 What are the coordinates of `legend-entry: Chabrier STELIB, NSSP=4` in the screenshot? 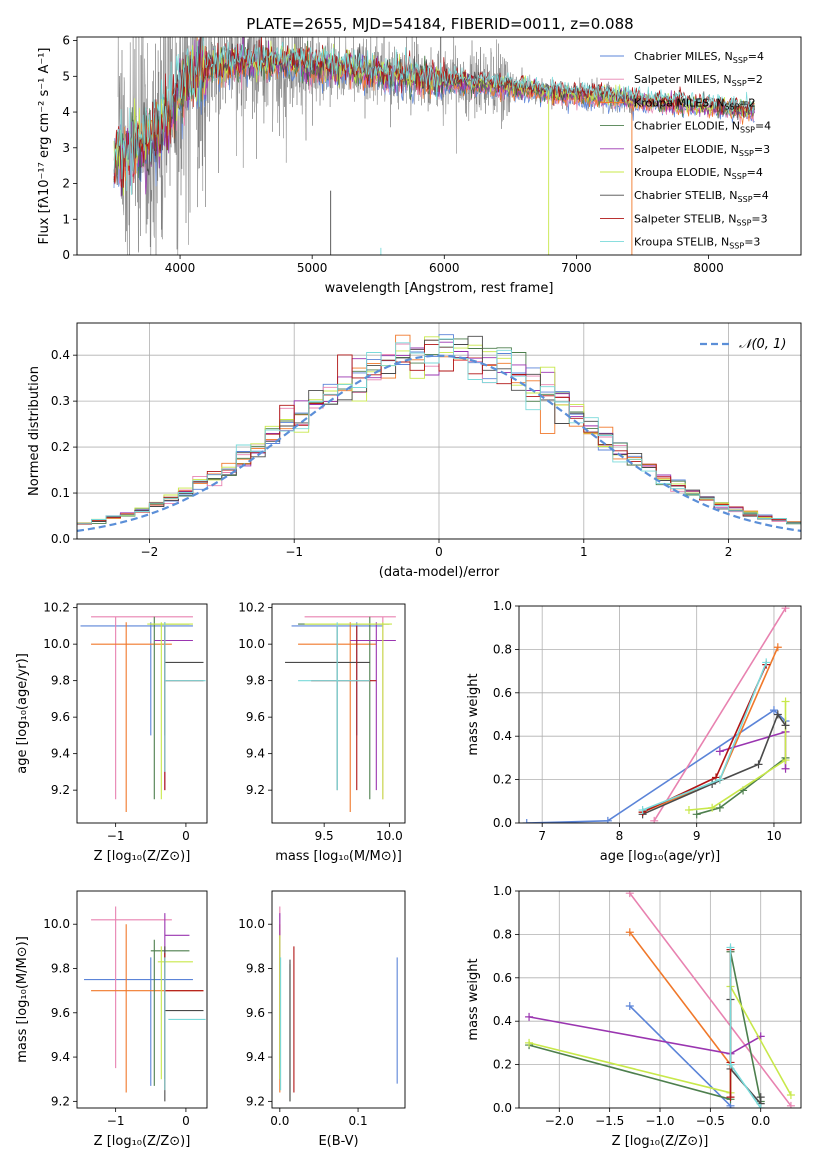 It's located at (701, 196).